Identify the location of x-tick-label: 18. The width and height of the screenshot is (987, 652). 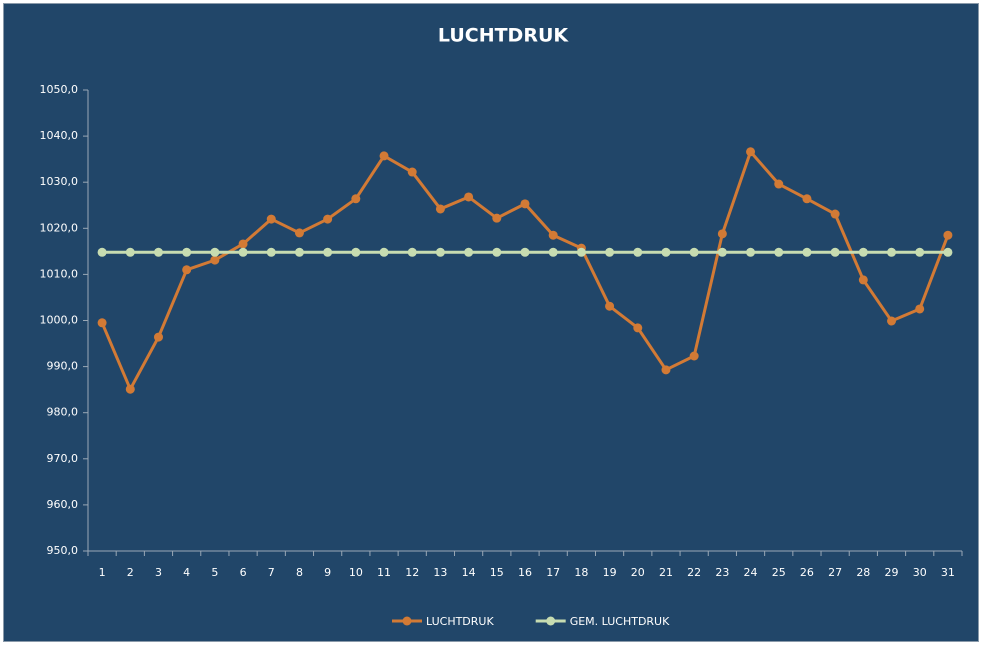
(581, 572).